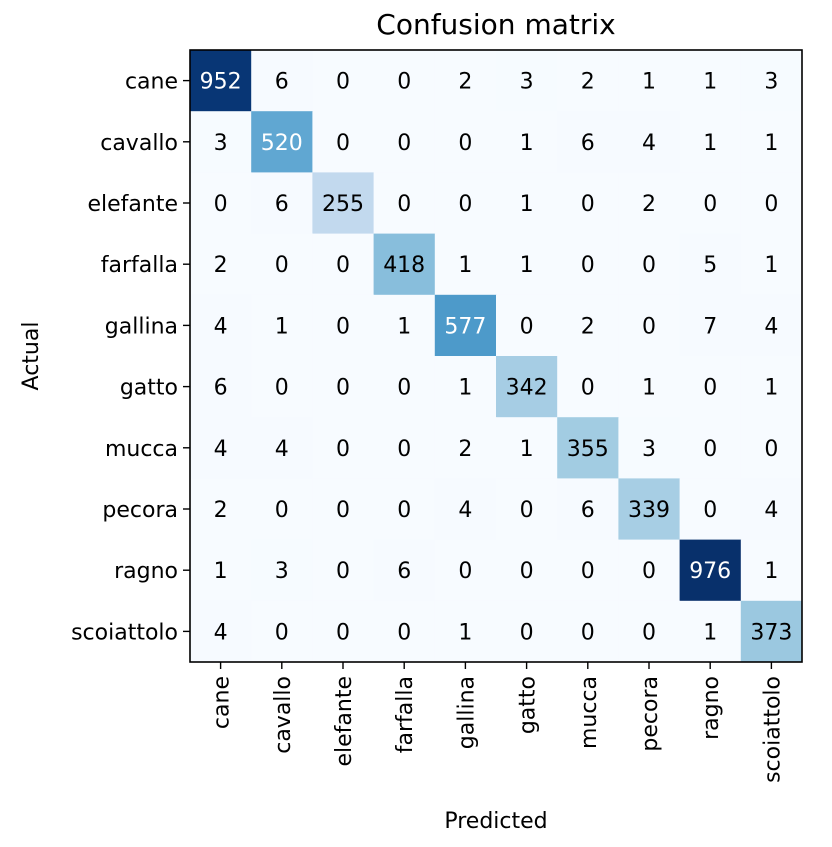 This screenshot has width=832, height=847. Describe the element at coordinates (141, 449) in the screenshot. I see `y-tick-label: mucca` at that location.